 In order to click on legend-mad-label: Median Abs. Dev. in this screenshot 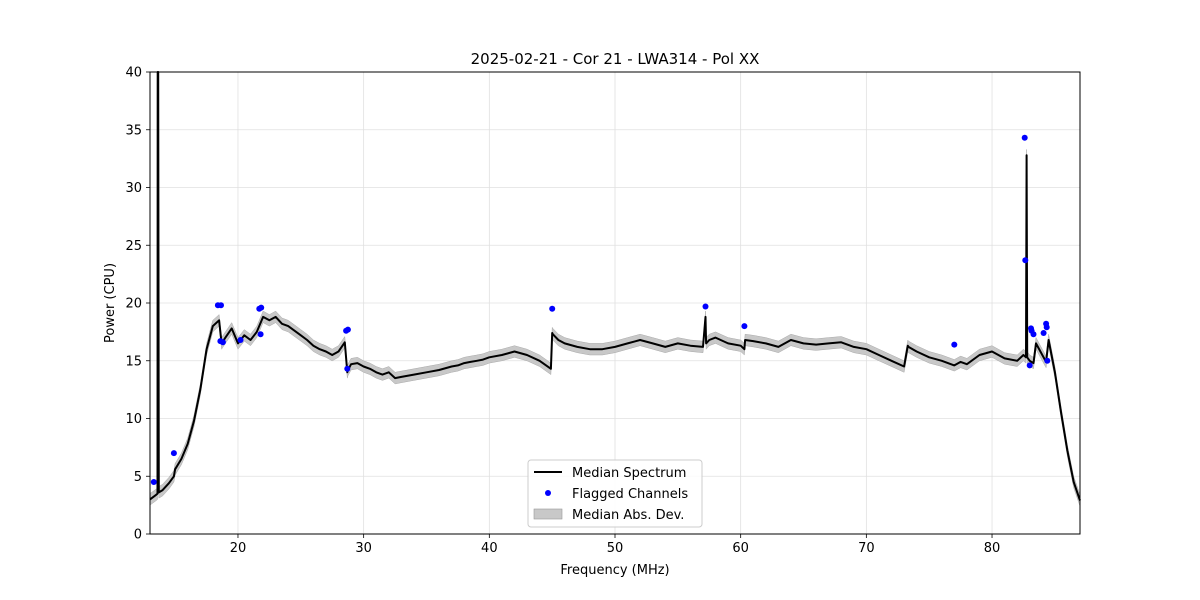, I will do `click(628, 515)`.